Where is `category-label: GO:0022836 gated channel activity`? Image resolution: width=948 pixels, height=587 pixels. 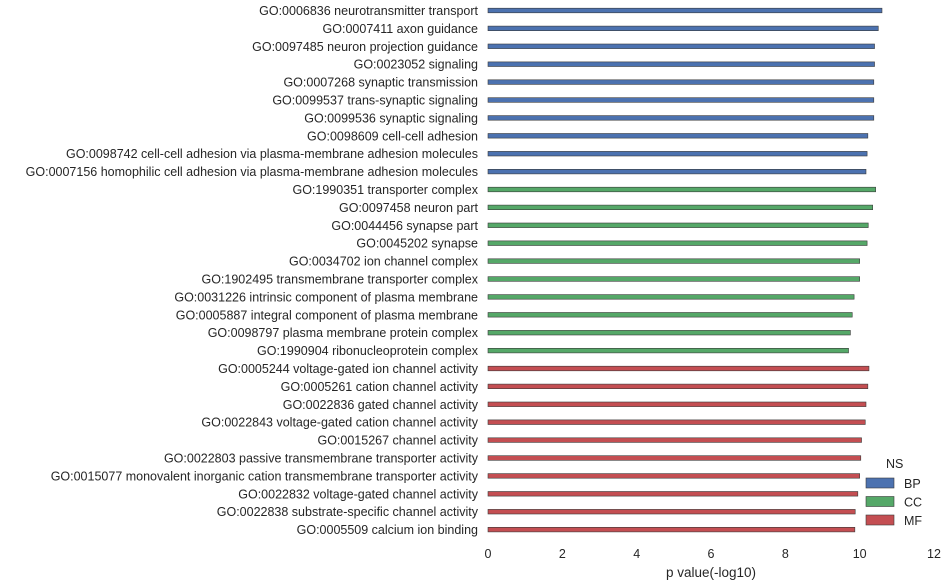
category-label: GO:0022836 gated channel activity is located at coordinates (381, 405).